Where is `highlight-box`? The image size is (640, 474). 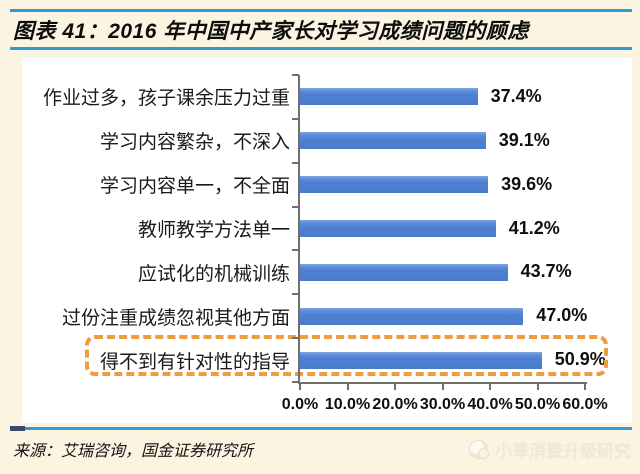
highlight-box is located at coordinates (346, 355).